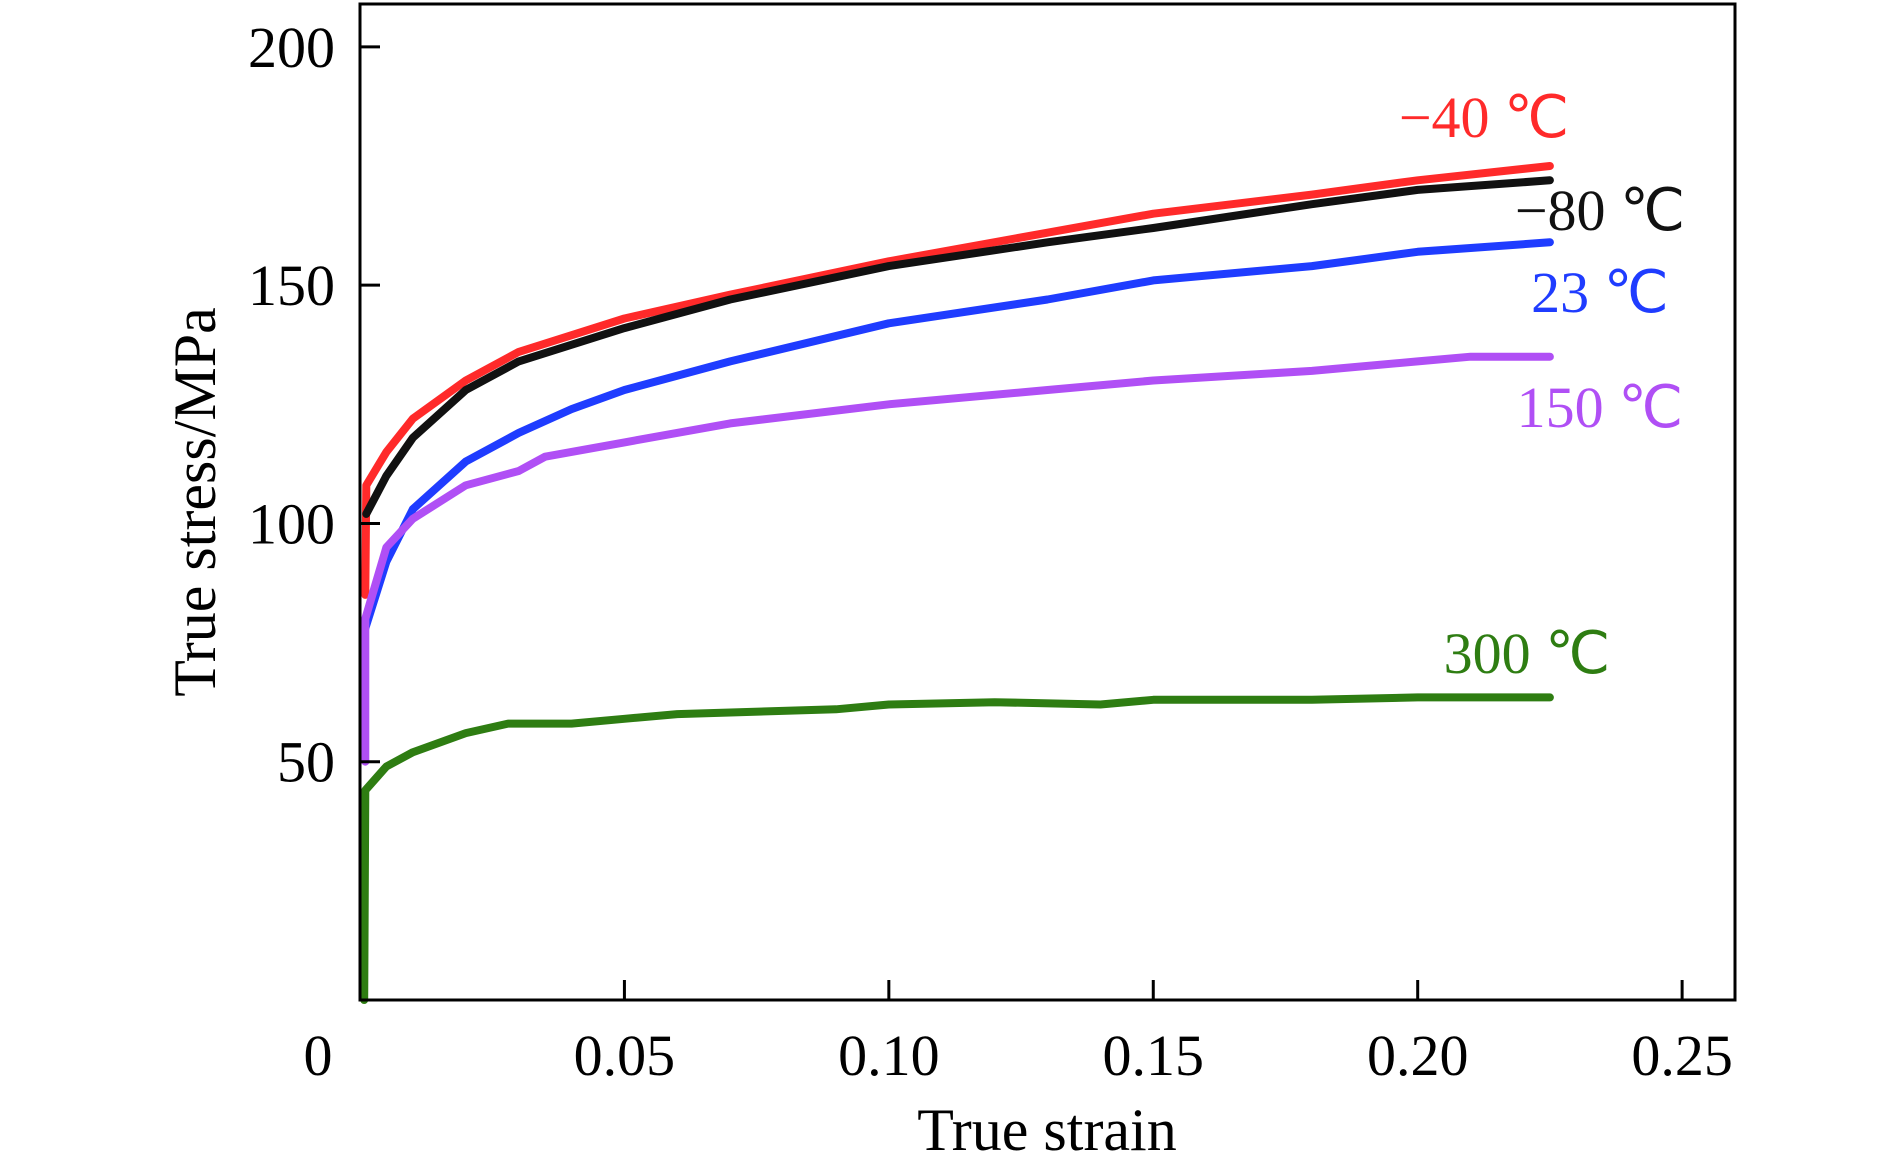  What do you see at coordinates (1018, 1034) in the screenshot?
I see `x-axis: 0 0.05 0.10 0.15 0.20 0.25` at bounding box center [1018, 1034].